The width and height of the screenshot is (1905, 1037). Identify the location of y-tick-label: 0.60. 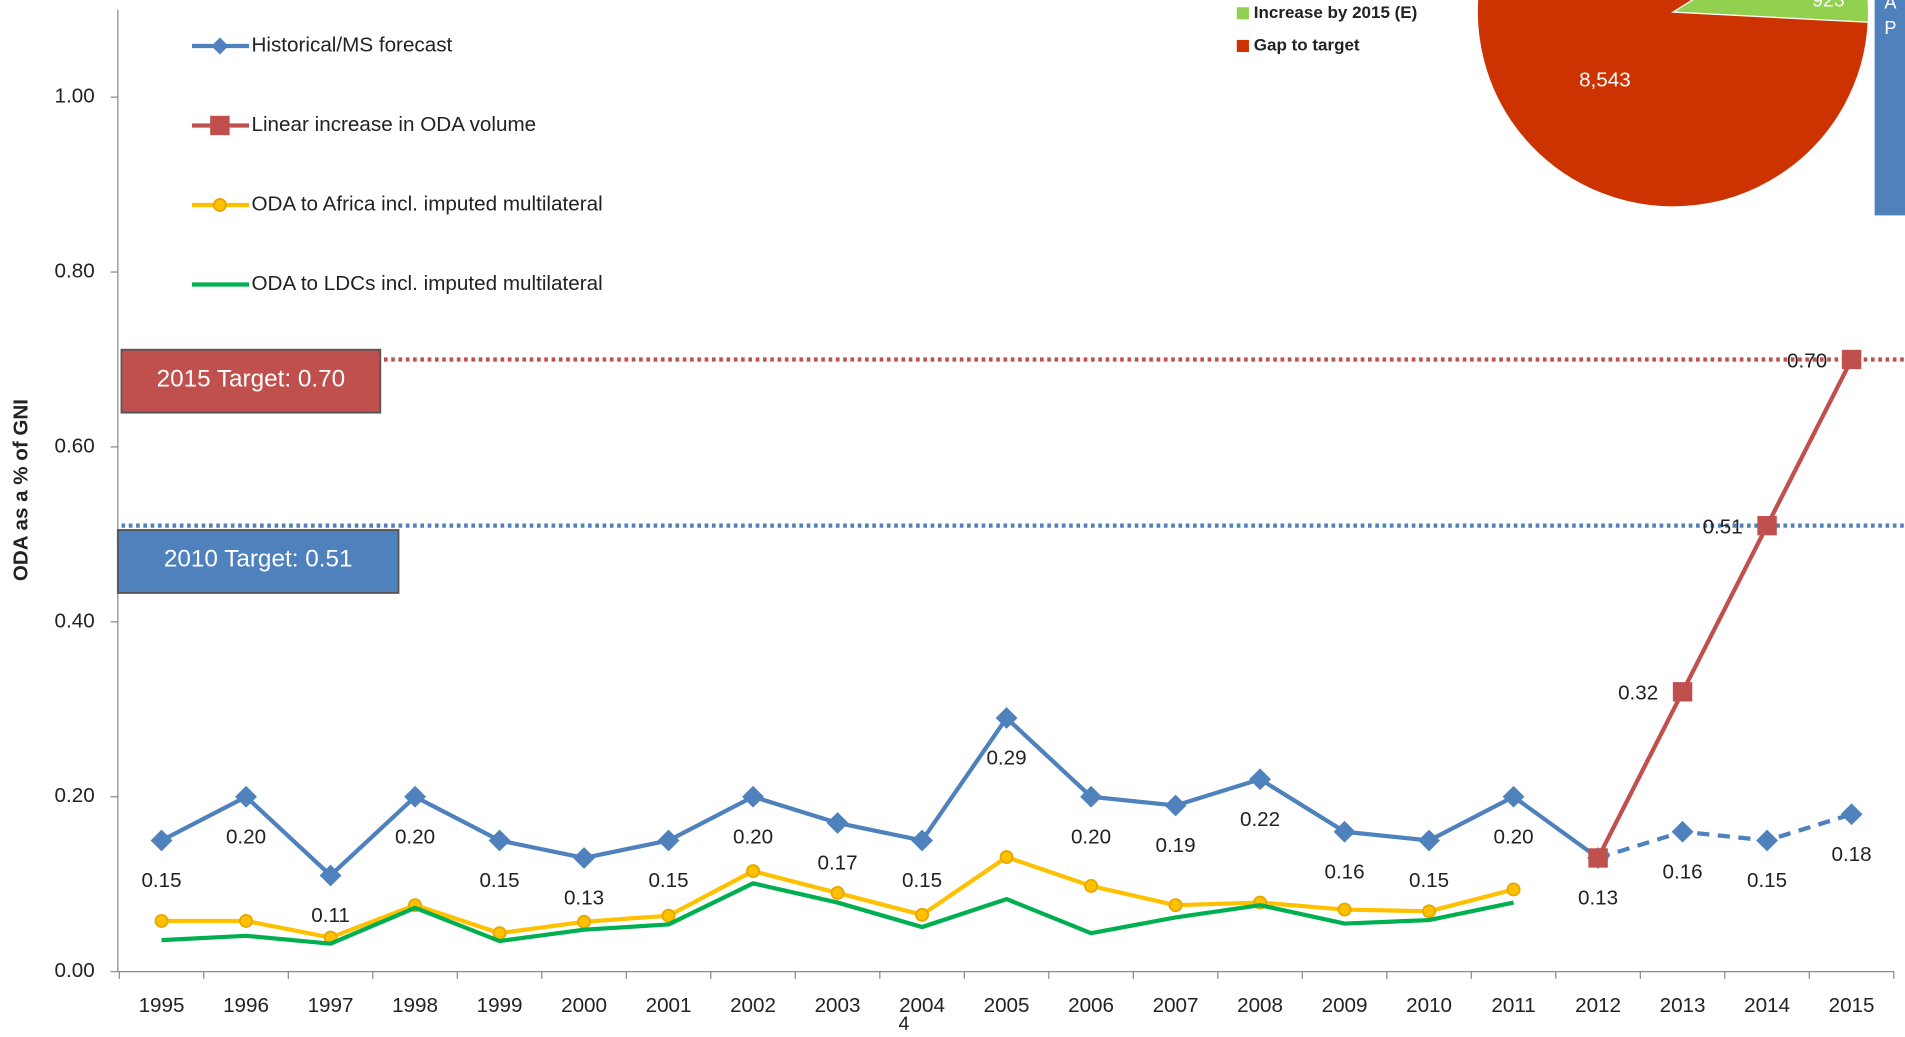
(75, 445).